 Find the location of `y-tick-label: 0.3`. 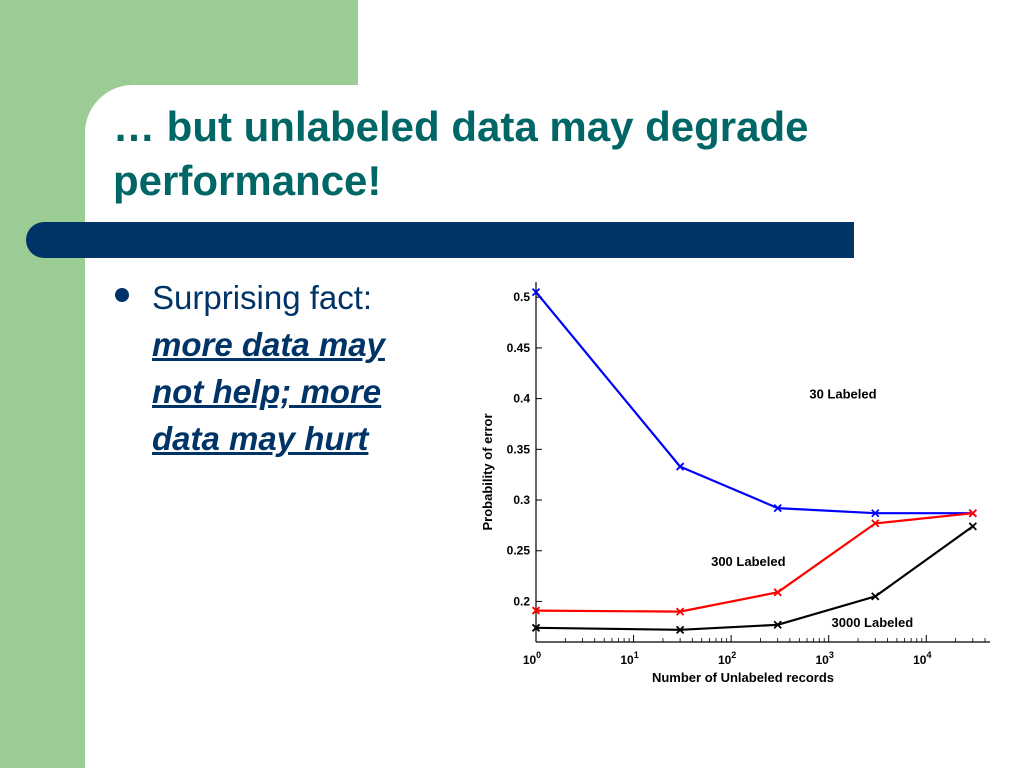

y-tick-label: 0.3 is located at coordinates (521, 500).